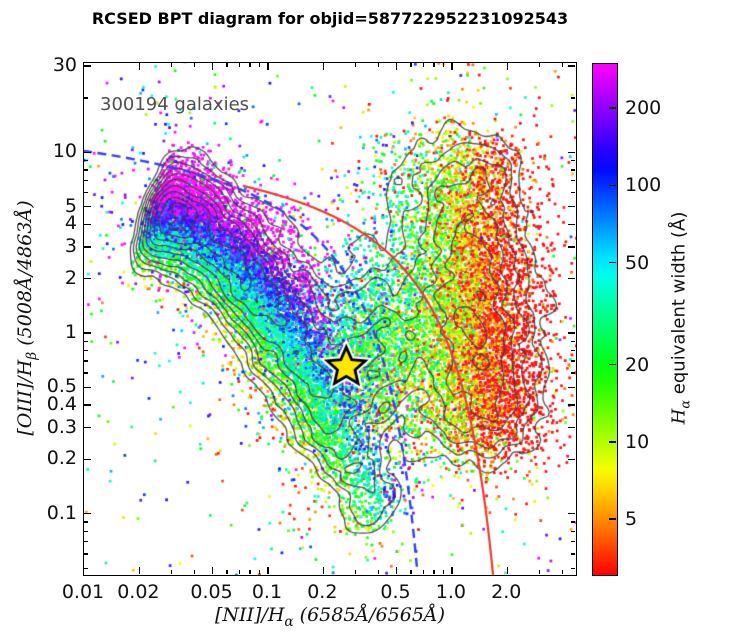 Image resolution: width=731 pixels, height=640 pixels. What do you see at coordinates (211, 592) in the screenshot?
I see `x-tick-label: 0.05` at bounding box center [211, 592].